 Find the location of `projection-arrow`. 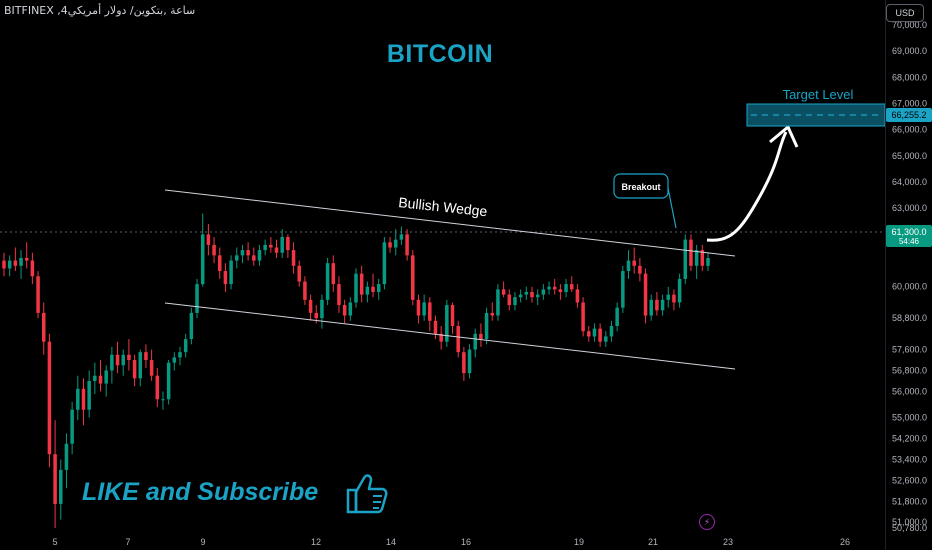

projection-arrow is located at coordinates (747, 186).